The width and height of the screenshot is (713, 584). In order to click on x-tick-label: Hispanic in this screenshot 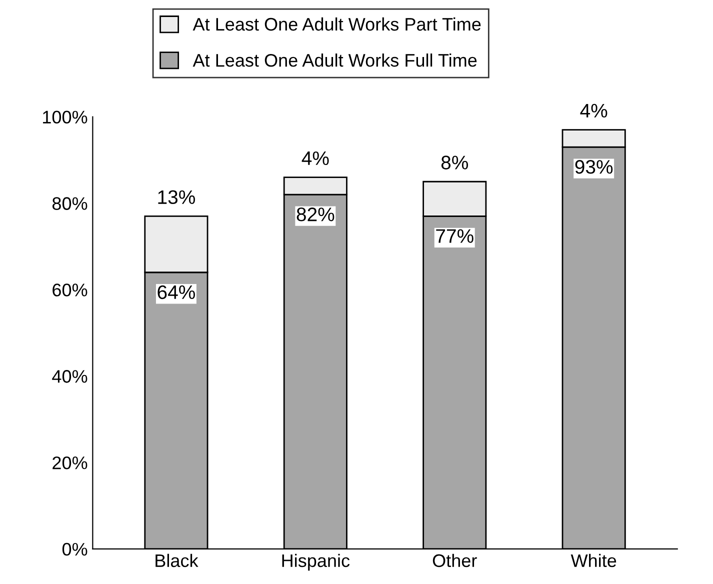, I will do `click(316, 562)`.